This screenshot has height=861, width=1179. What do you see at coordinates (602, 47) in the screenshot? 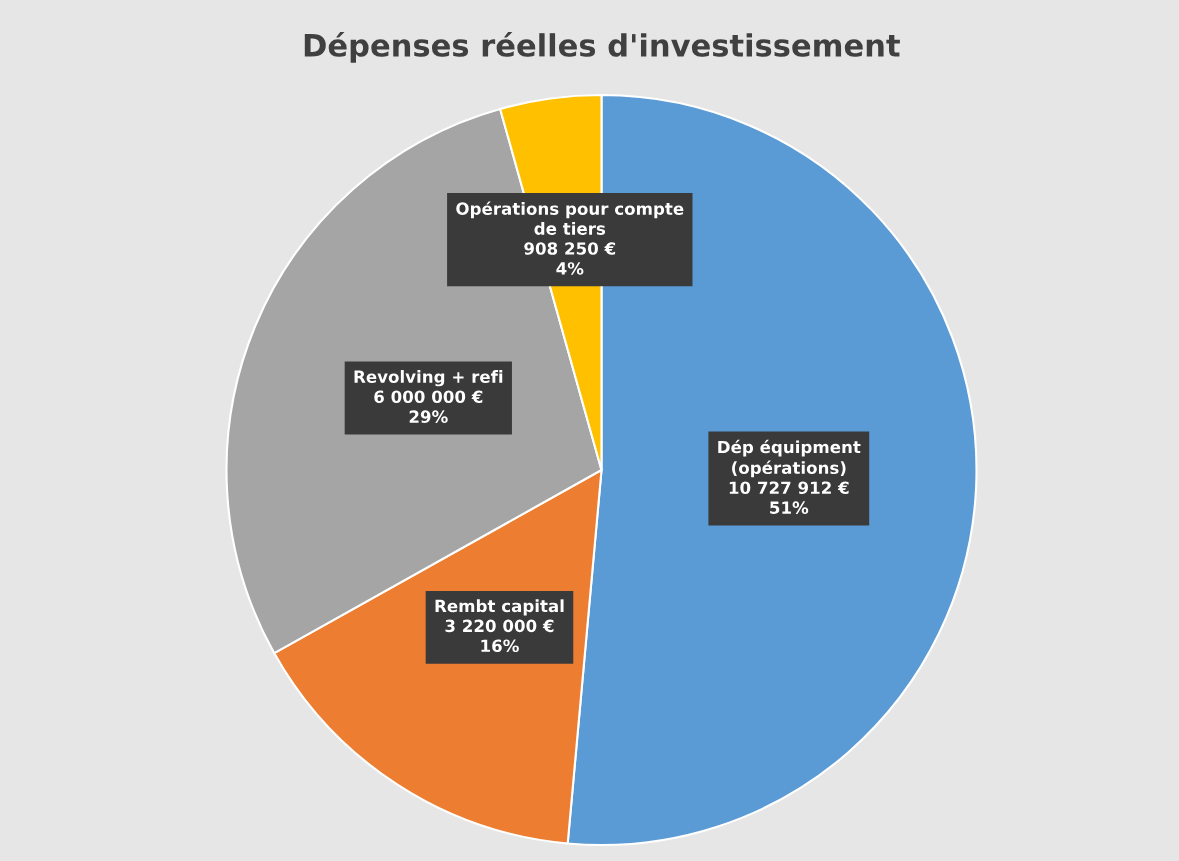
I see `chart-title: Dépenses réelles d'investissement` at bounding box center [602, 47].